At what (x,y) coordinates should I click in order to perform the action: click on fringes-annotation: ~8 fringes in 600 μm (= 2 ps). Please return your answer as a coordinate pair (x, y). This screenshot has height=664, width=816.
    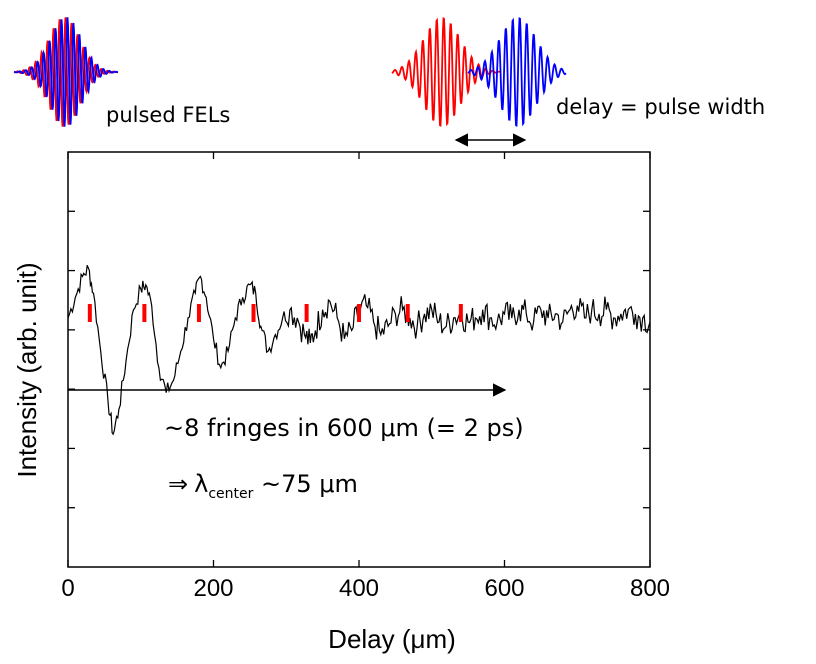
    Looking at the image, I should click on (344, 428).